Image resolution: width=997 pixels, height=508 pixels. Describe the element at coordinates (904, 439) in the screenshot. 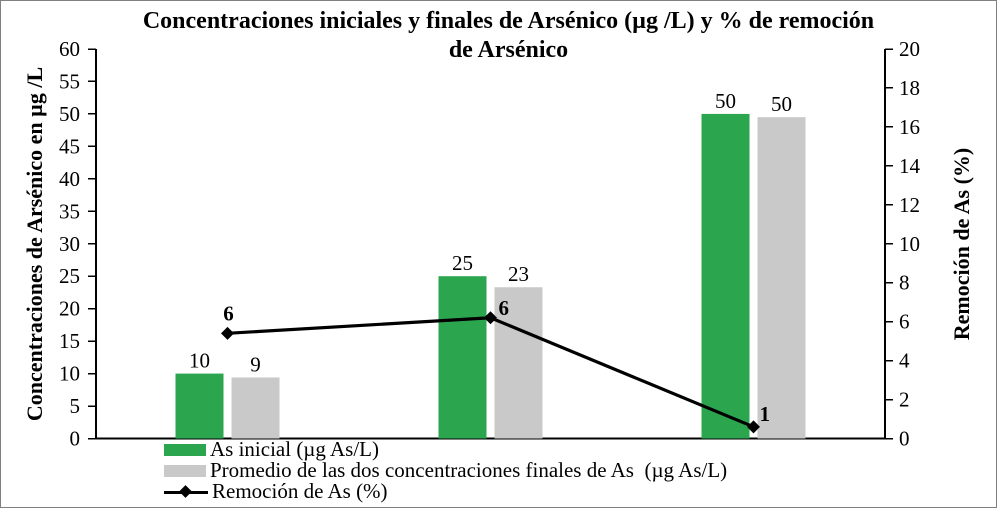

I see `right-axis-tick-label: 0` at that location.